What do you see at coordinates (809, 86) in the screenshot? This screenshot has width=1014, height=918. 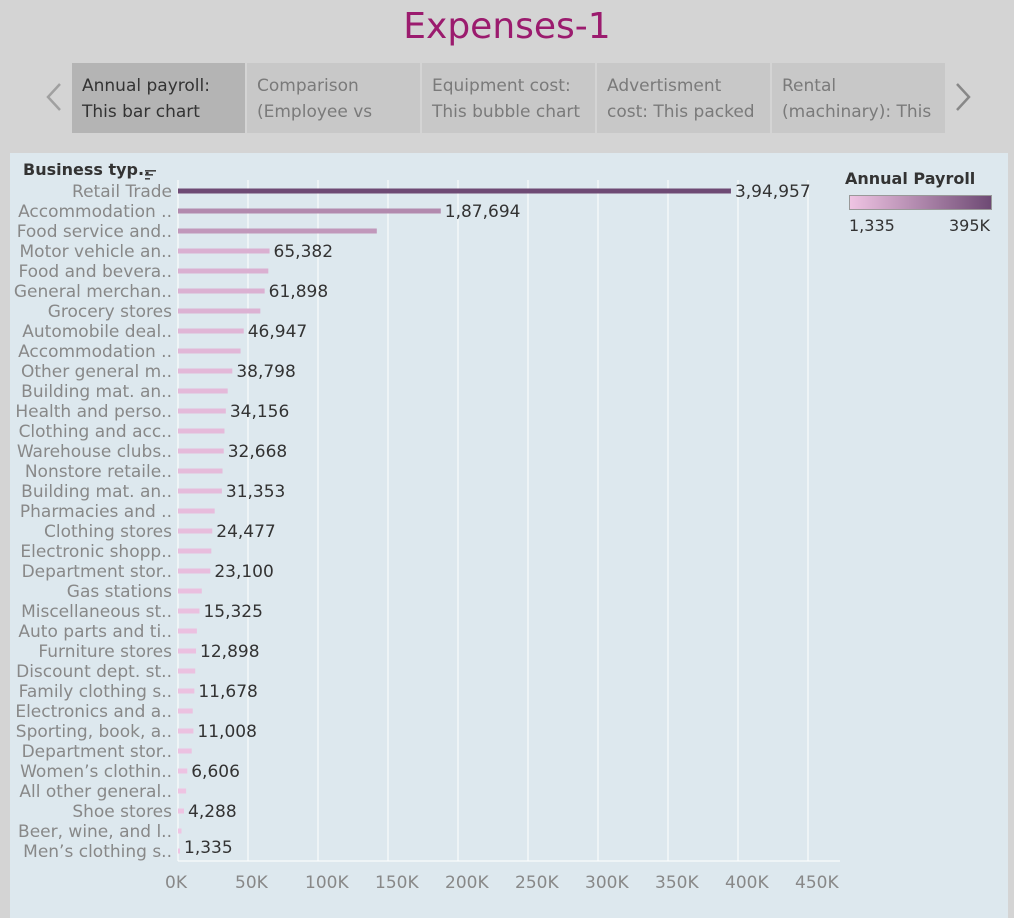 I see `story-point-line1: Rental` at bounding box center [809, 86].